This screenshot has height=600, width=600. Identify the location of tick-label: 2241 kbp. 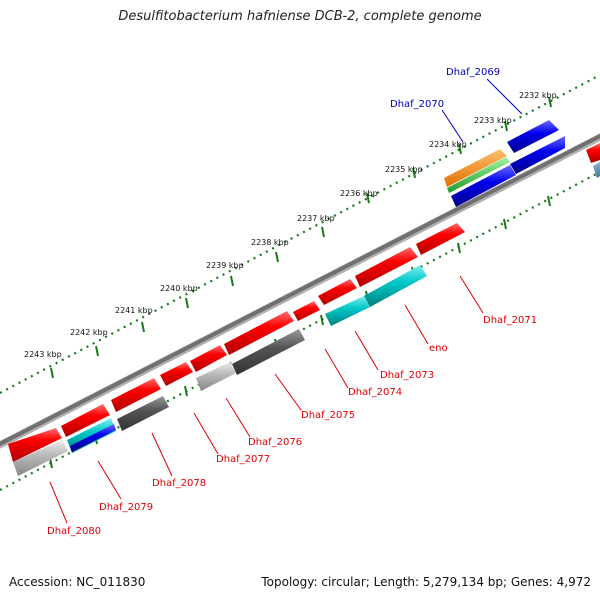
(134, 310).